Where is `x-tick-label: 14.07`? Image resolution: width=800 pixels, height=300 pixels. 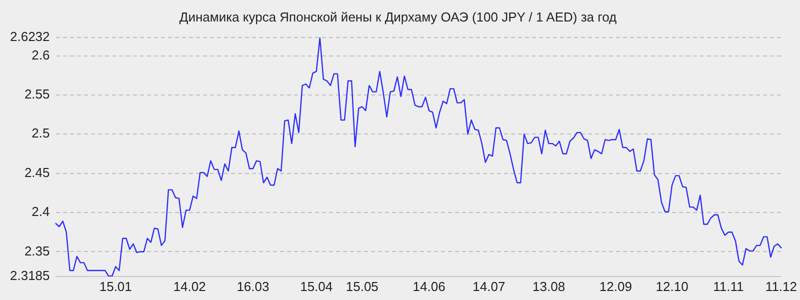 x-tick-label: 14.07 is located at coordinates (489, 286).